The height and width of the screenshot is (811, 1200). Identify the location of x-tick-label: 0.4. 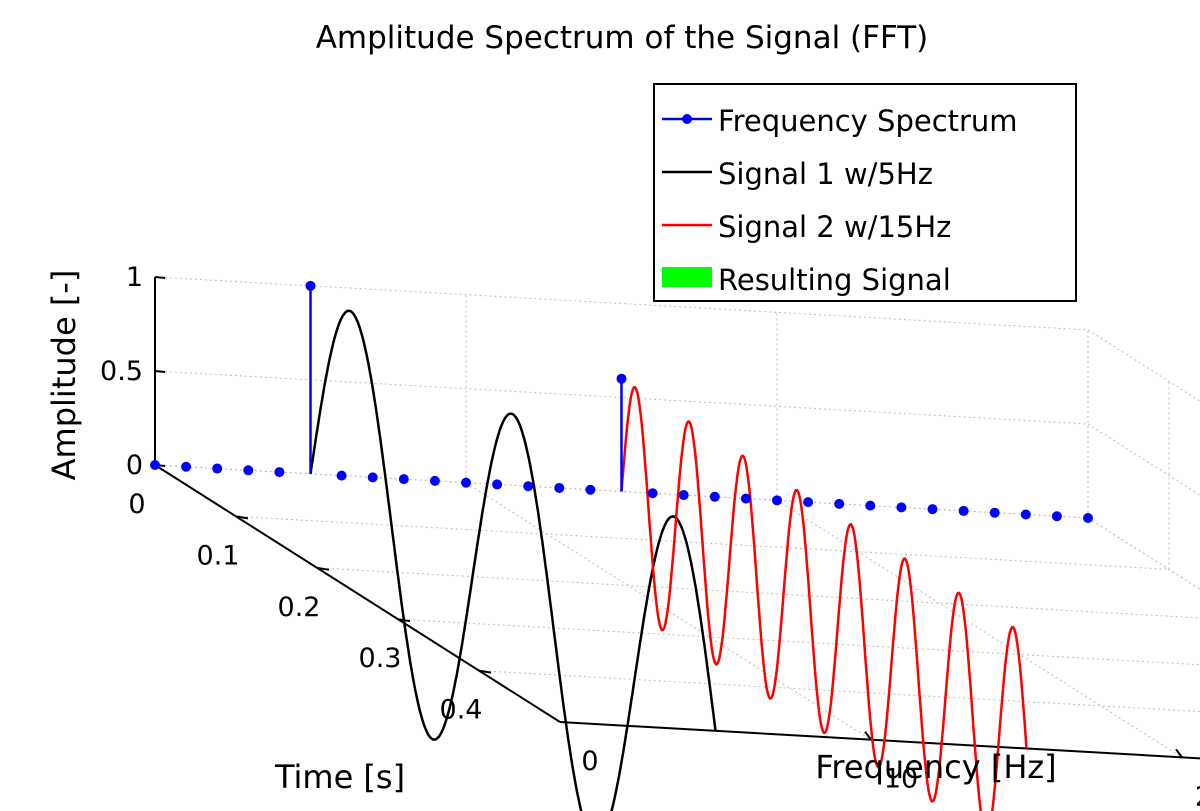
(461, 710).